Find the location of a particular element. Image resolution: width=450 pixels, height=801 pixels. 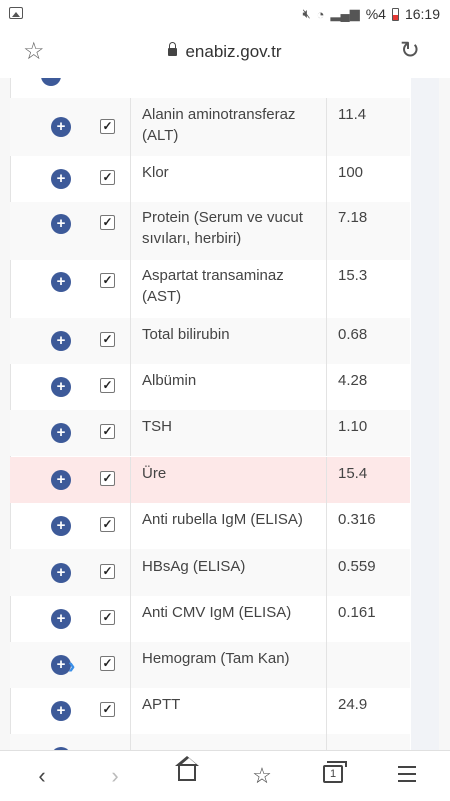

test-value: 100 is located at coordinates (351, 172).